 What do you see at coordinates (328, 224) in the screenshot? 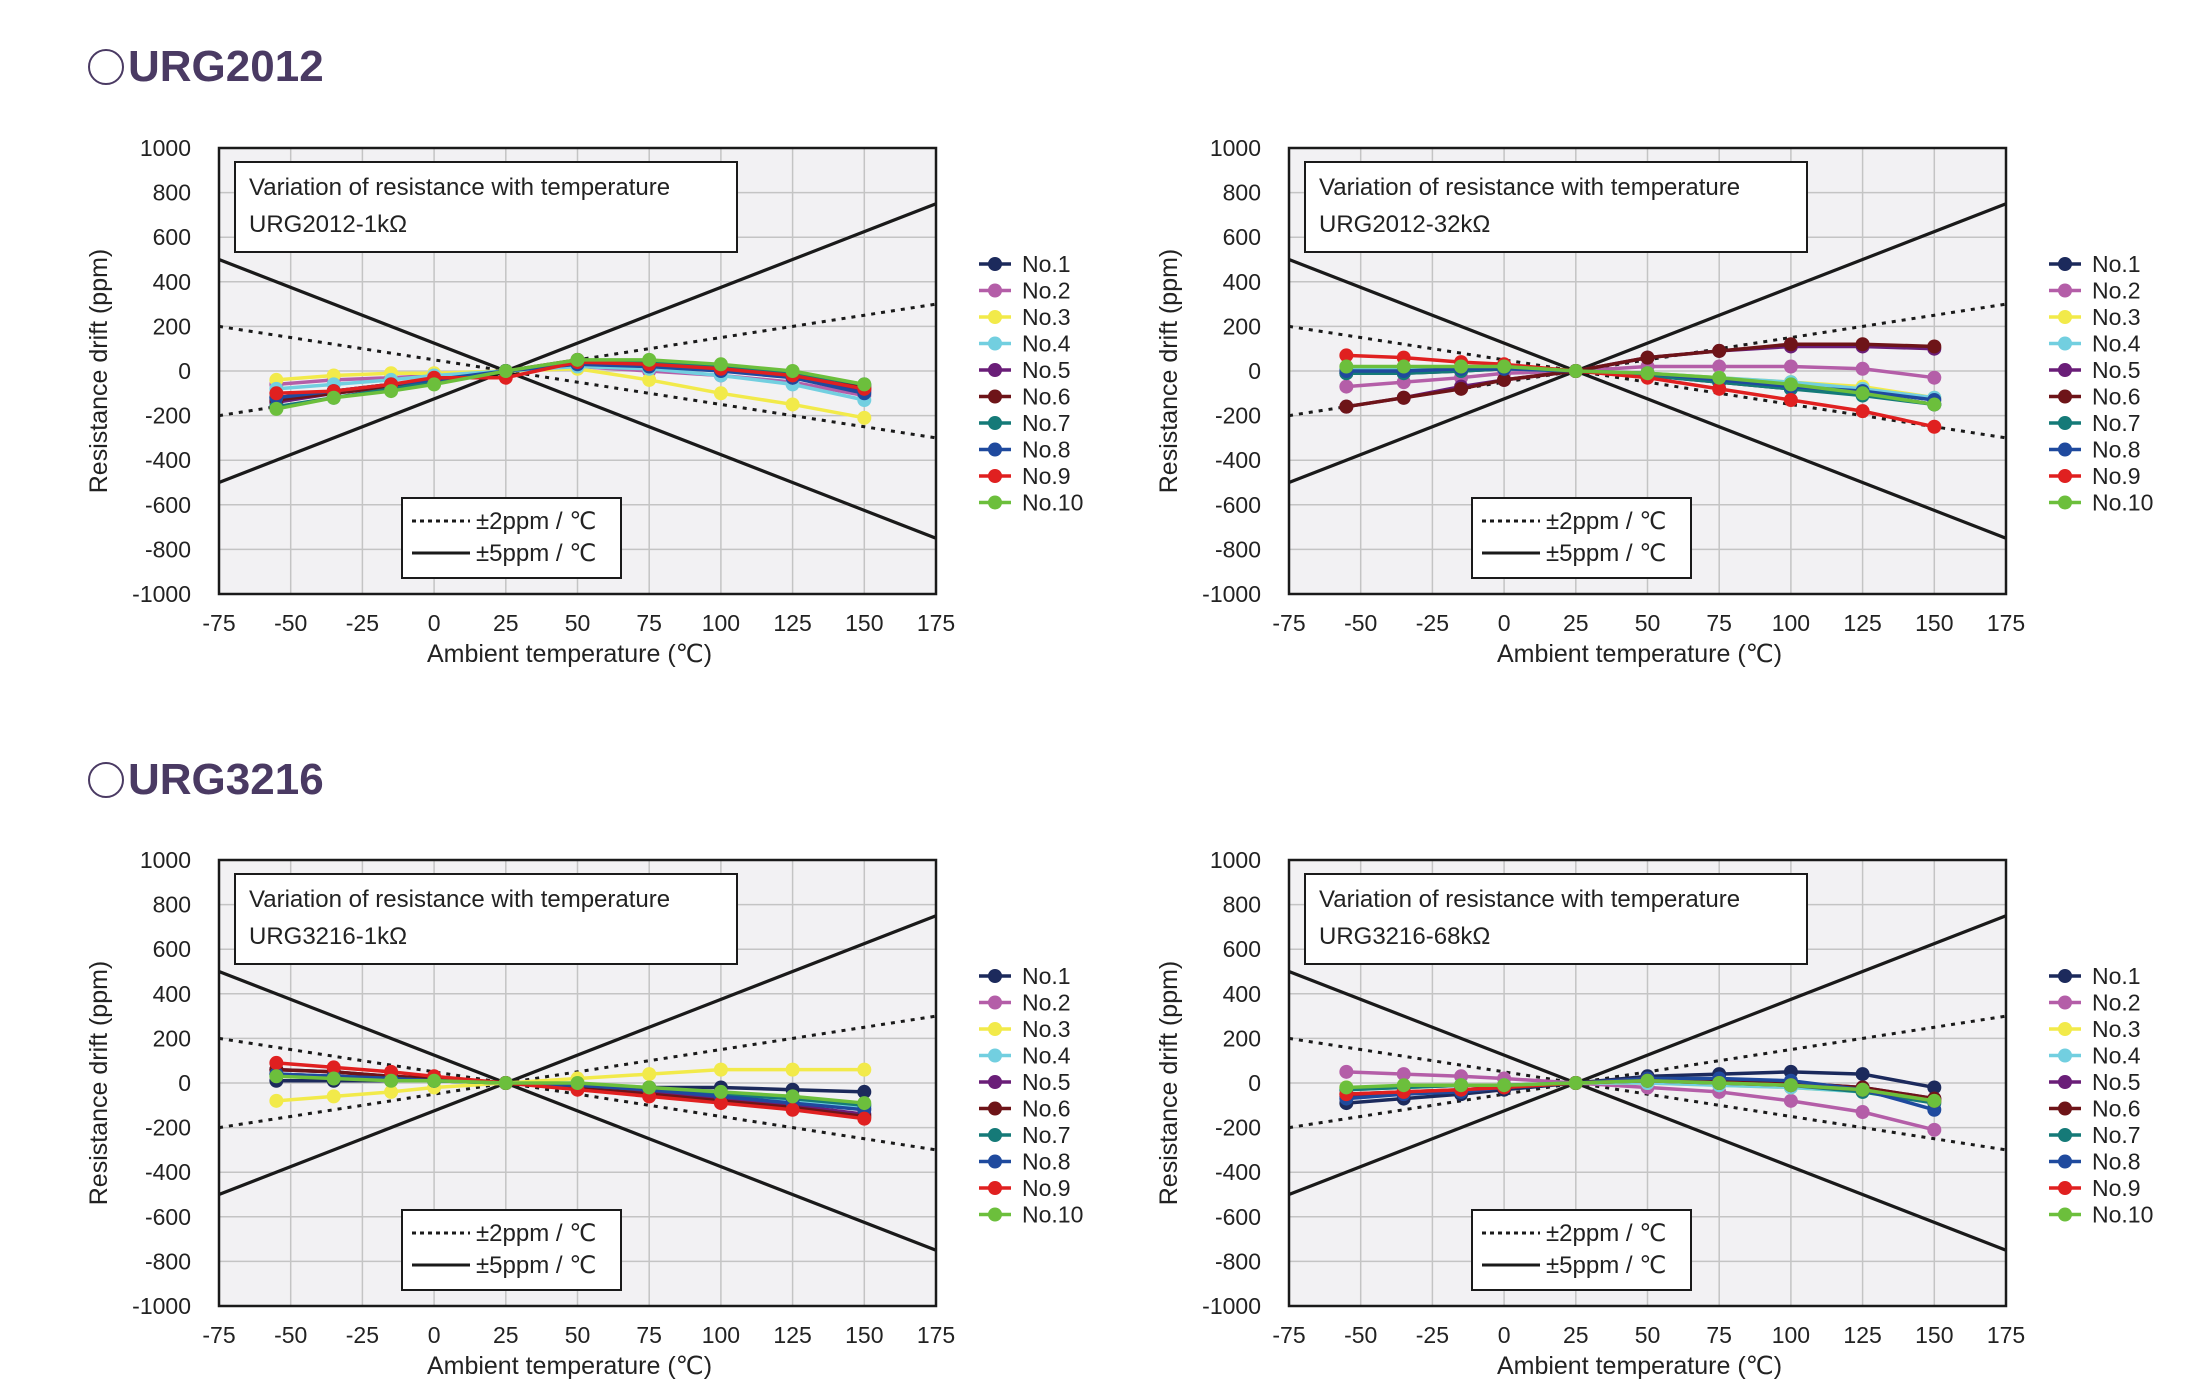
I see `chart-subtitle: URG2012-1kΩ` at bounding box center [328, 224].